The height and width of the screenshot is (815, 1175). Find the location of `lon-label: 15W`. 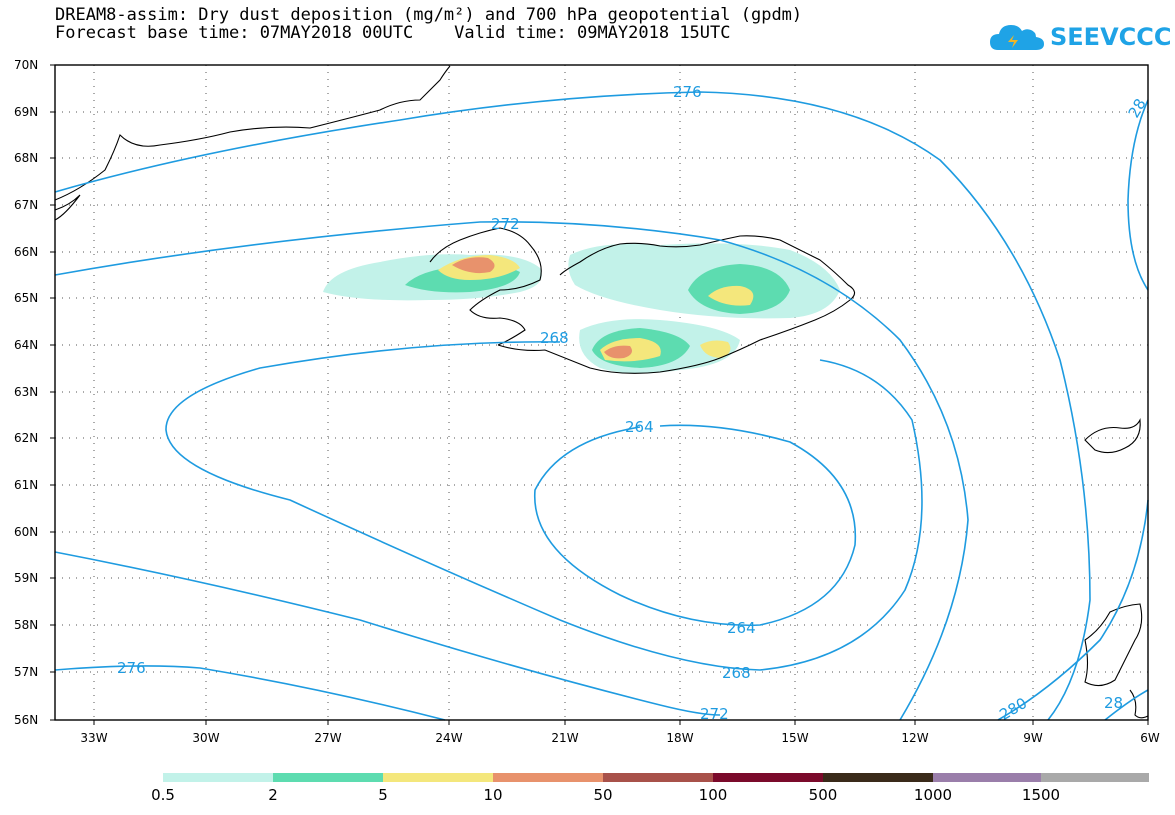

lon-label: 15W is located at coordinates (794, 738).